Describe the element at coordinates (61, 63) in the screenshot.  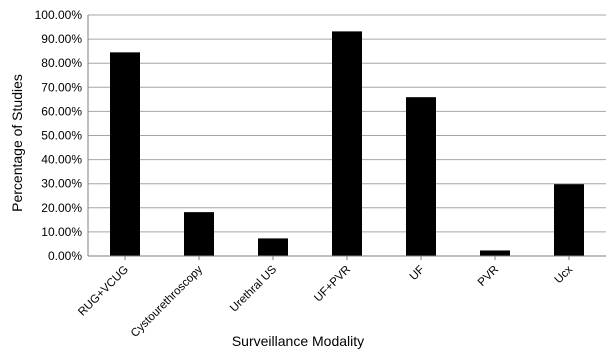
I see `y-tick-label: 80.00%` at that location.